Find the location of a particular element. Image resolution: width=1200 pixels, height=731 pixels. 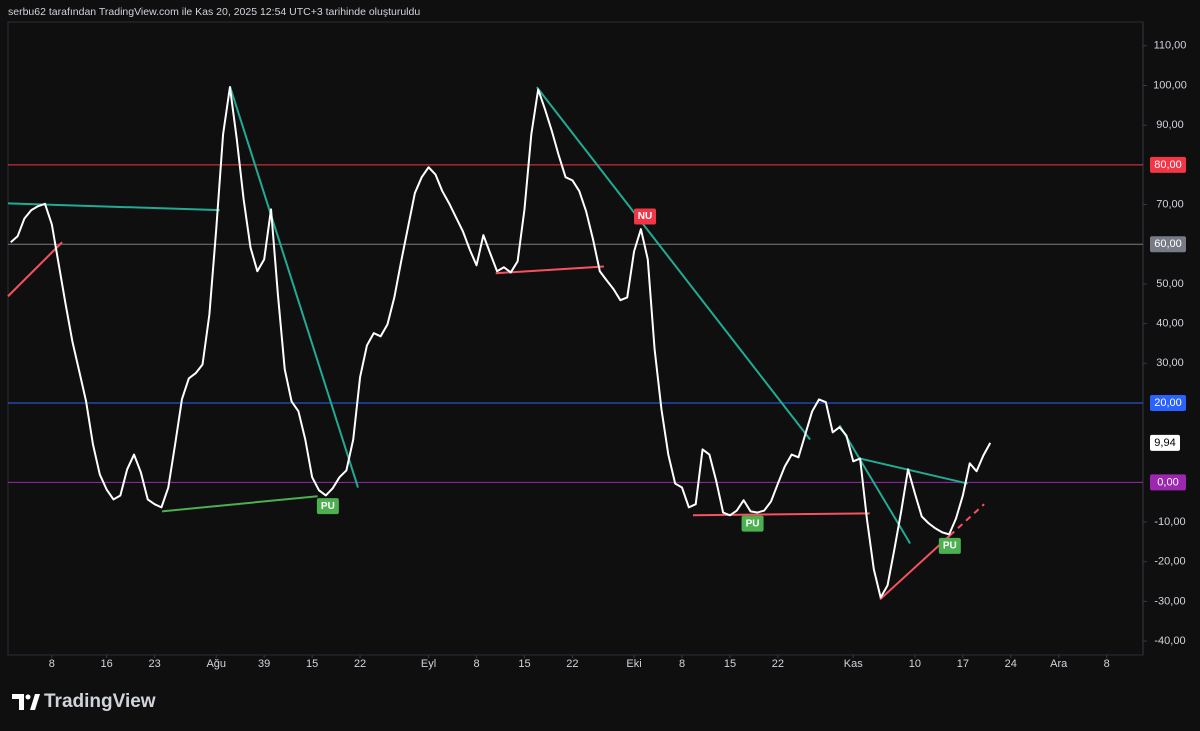

y-tick-label: 50,00 is located at coordinates (1170, 284).